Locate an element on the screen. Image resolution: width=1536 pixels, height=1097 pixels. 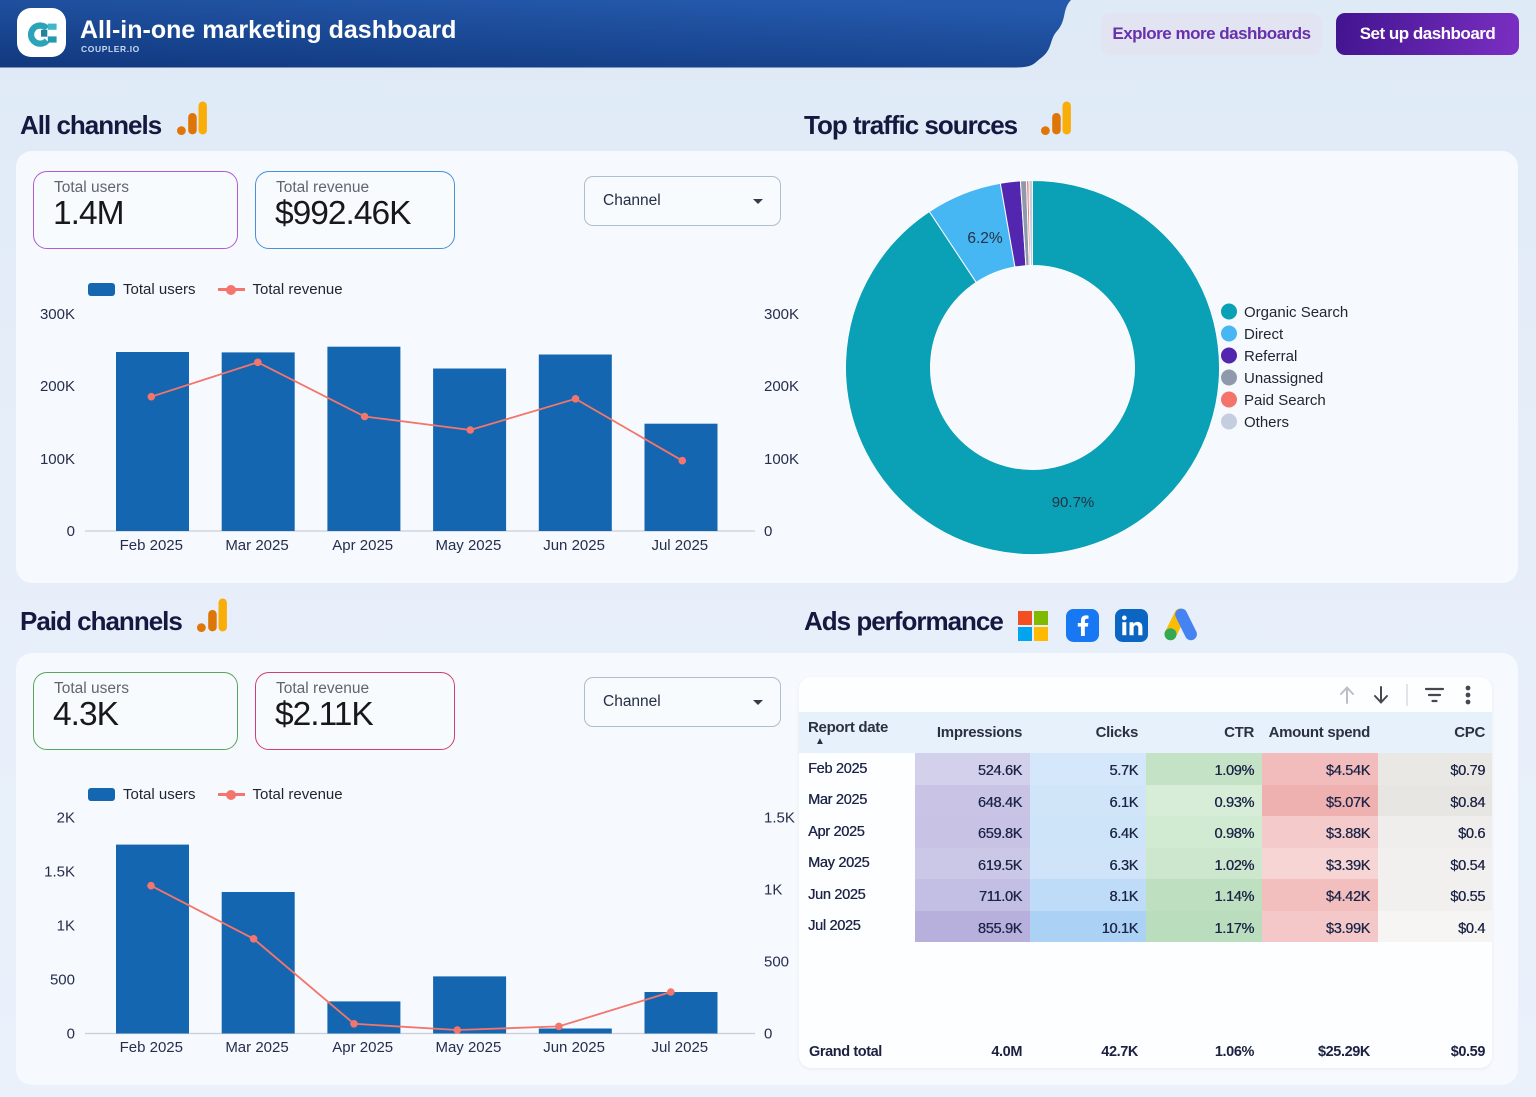
svg-text: Unassigned is located at coordinates (1283, 378).